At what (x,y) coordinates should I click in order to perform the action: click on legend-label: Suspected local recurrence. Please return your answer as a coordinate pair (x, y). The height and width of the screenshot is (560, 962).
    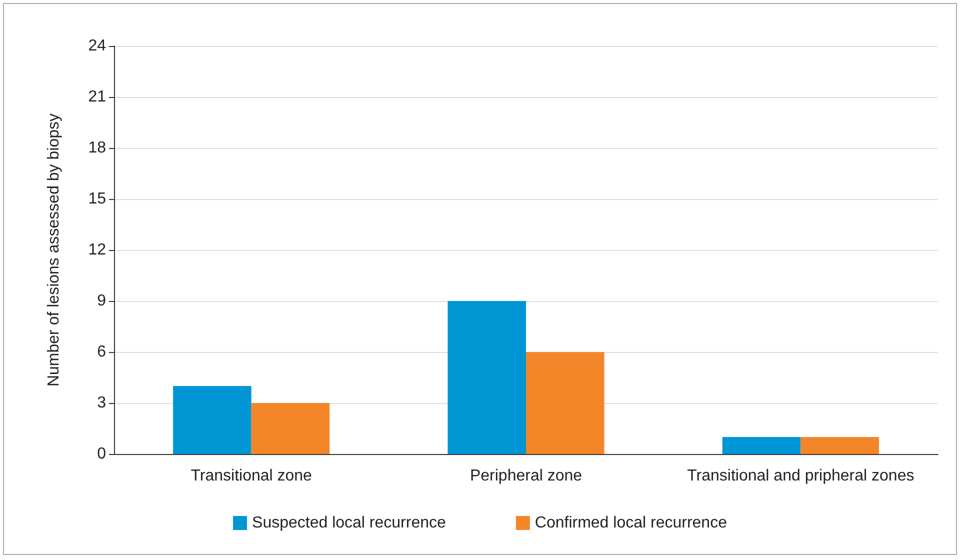
    Looking at the image, I should click on (349, 523).